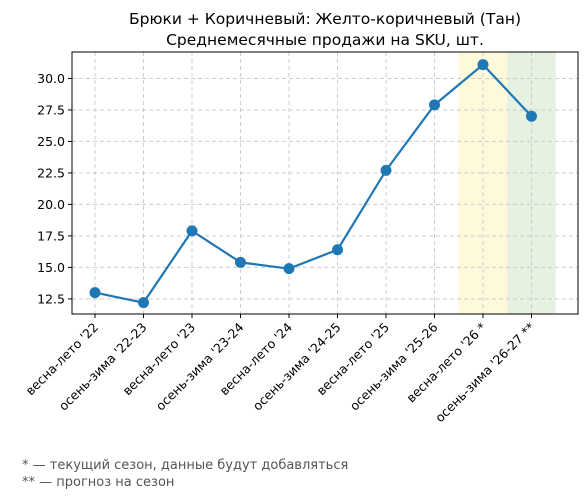  Describe the element at coordinates (103, 367) in the screenshot. I see `x-tick-label-2: осень-зима '22-23` at that location.